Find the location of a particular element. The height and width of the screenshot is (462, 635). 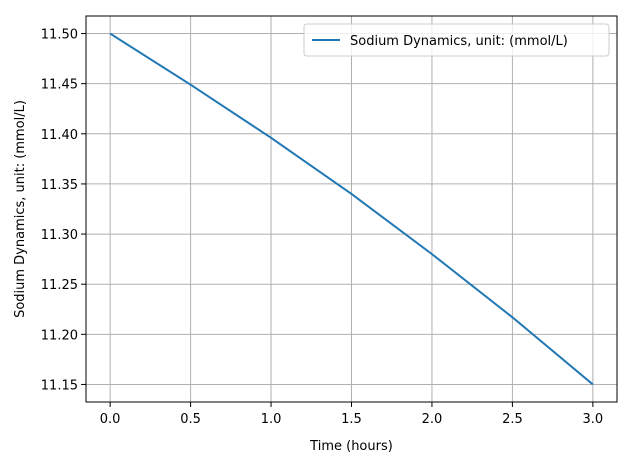

x-tick-label: 2.0 is located at coordinates (432, 419).